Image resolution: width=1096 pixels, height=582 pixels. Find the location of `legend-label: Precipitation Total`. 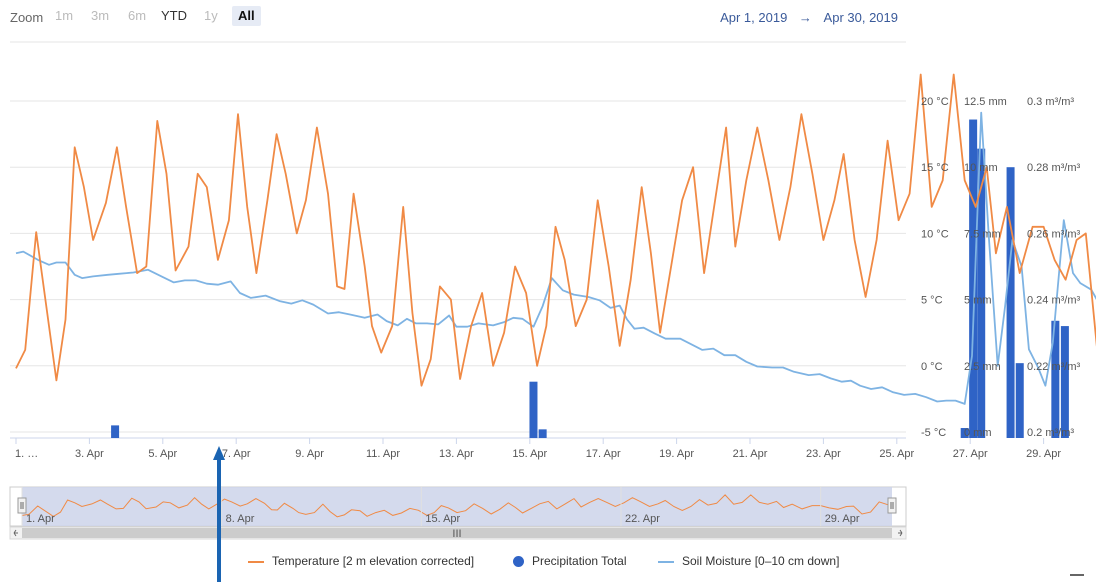

legend-label: Precipitation Total is located at coordinates (579, 561).